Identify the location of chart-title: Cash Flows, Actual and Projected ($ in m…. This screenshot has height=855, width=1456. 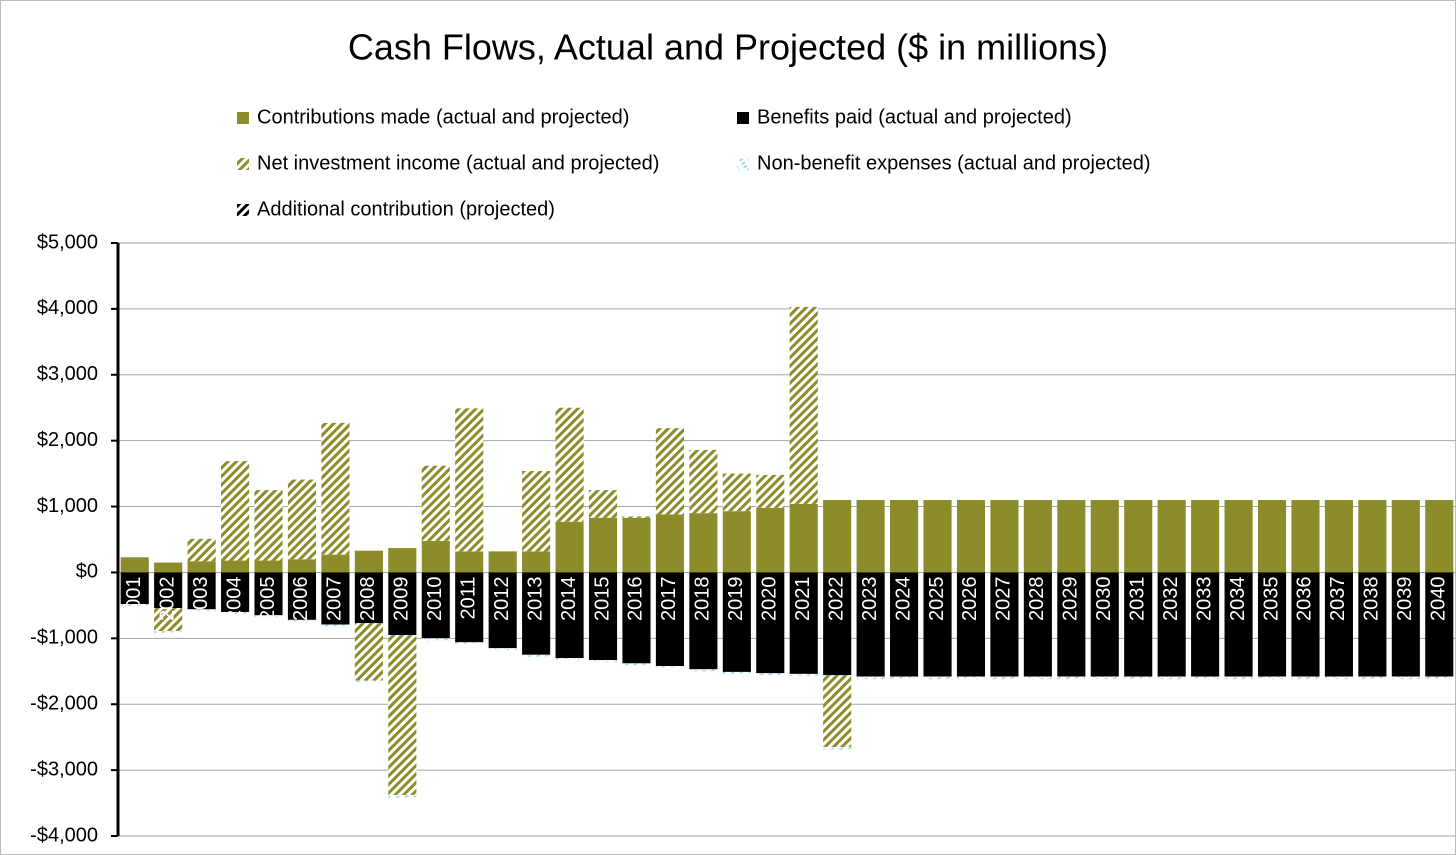
(728, 47).